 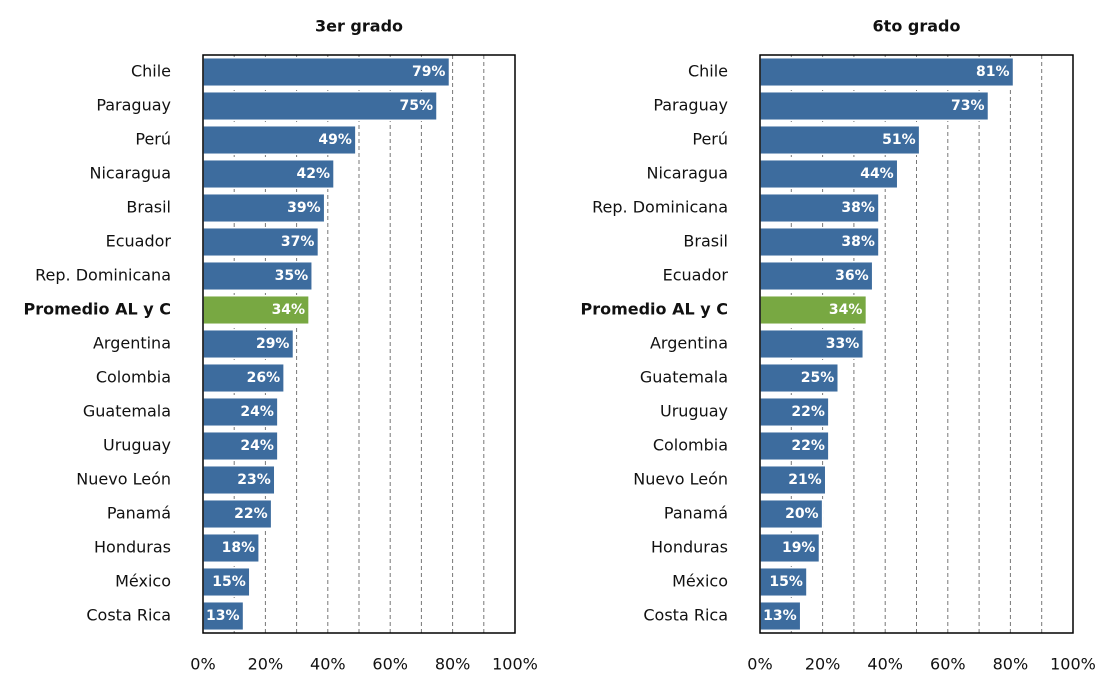 I want to click on value-label: 35%, so click(x=292, y=276).